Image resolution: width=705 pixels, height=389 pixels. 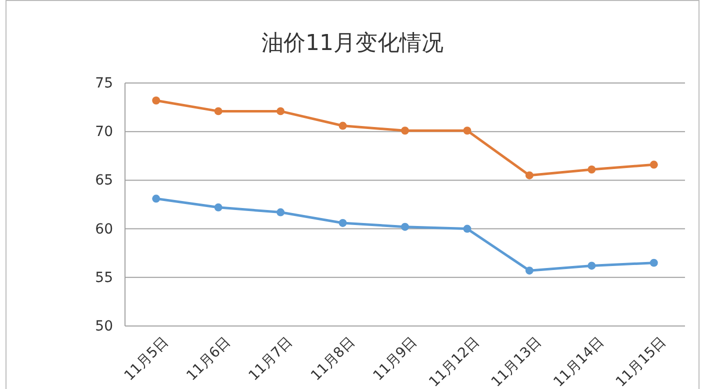 I want to click on y-tick-label: 55, so click(x=104, y=278).